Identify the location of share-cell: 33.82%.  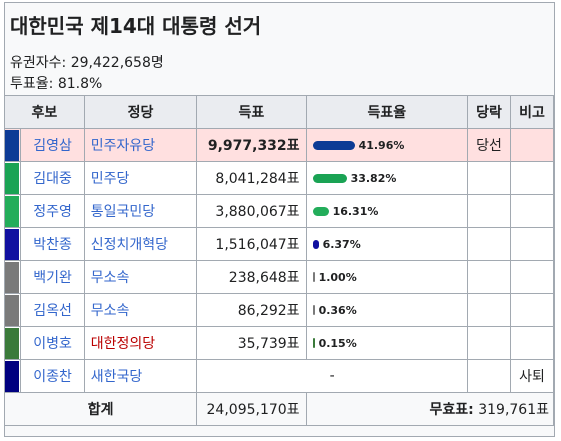
(387, 178).